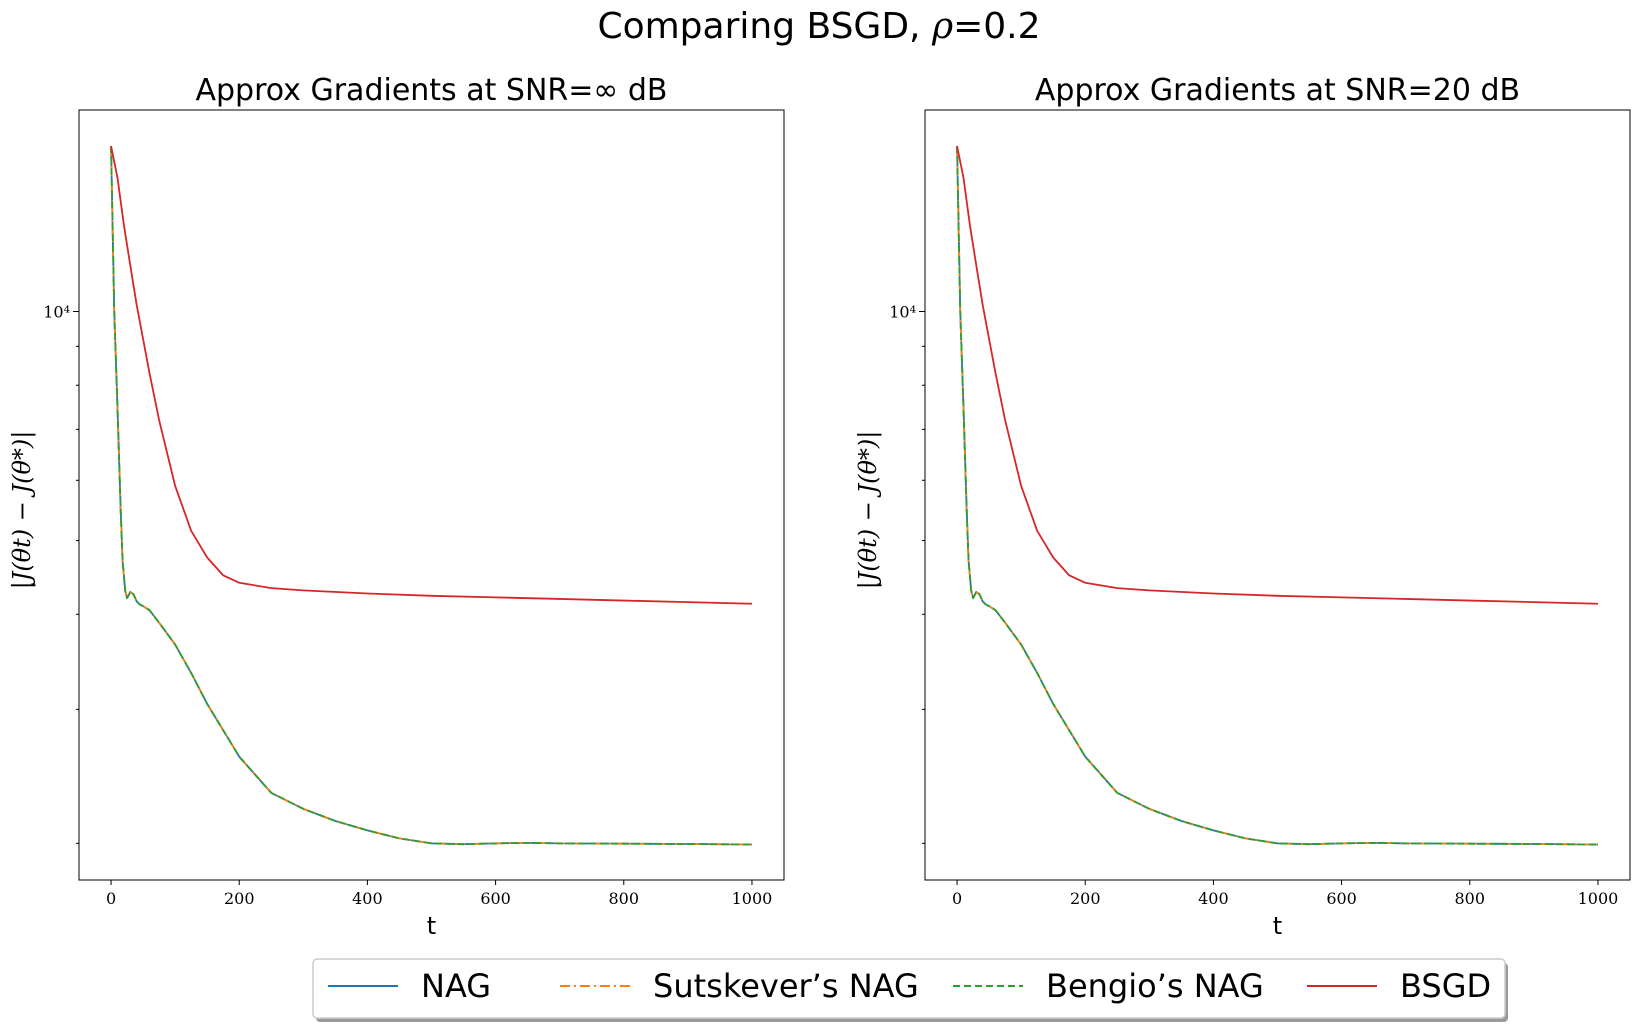 Image resolution: width=1638 pixels, height=1027 pixels. Describe the element at coordinates (786, 986) in the screenshot. I see `legend-label: Sutskever’s NAG` at that location.